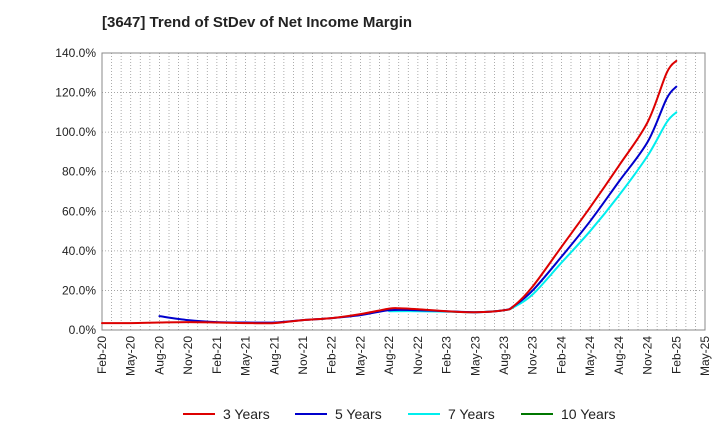  I want to click on legend-item-3-years: 3 Years, so click(226, 414).